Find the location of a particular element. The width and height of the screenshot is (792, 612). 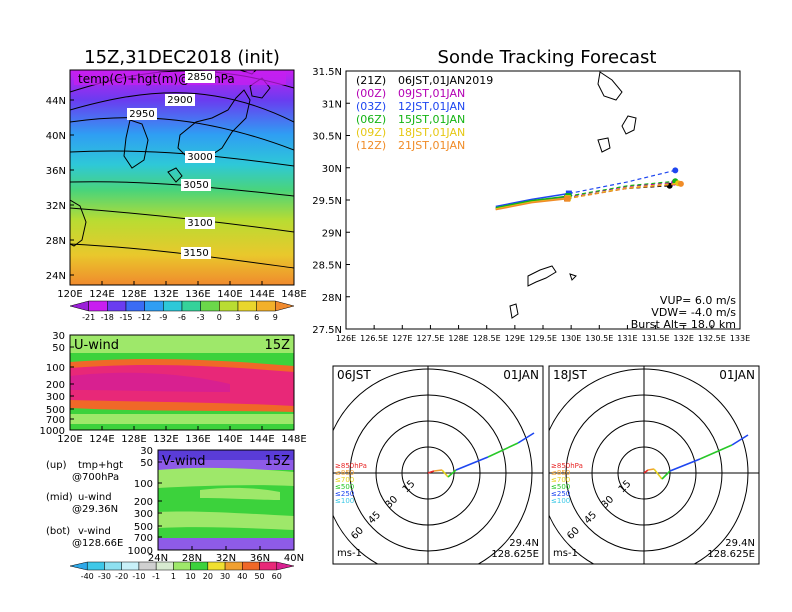

colorbar-tick-label: 9 is located at coordinates (275, 317).